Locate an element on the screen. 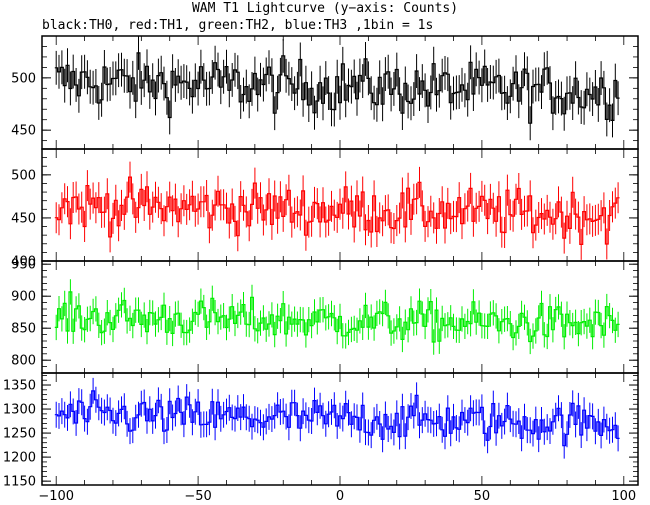 This screenshot has height=505, width=650. y-tick-label: 1300 is located at coordinates (19, 410).